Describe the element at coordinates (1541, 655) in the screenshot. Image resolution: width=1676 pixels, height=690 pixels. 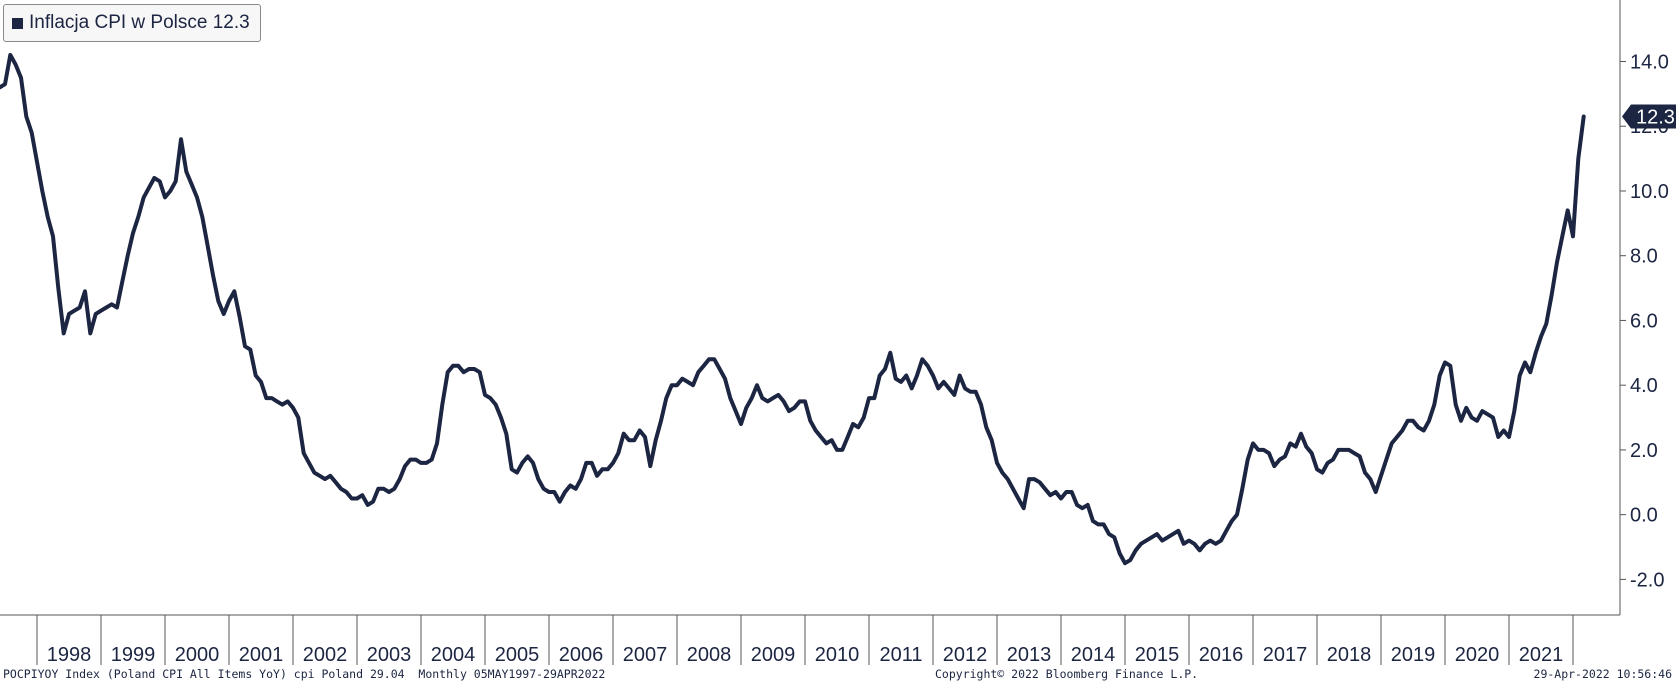
I see `x-tick-label: 2021` at that location.